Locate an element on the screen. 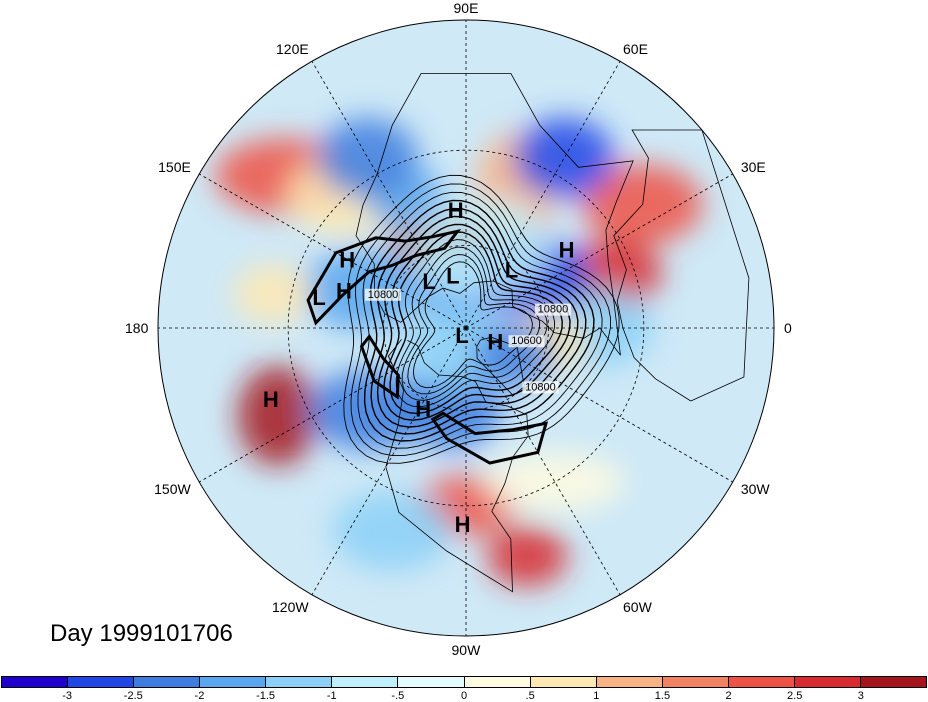 Image resolution: width=928 pixels, height=702 pixels. colorbar-tick-label: -2 is located at coordinates (199, 696).